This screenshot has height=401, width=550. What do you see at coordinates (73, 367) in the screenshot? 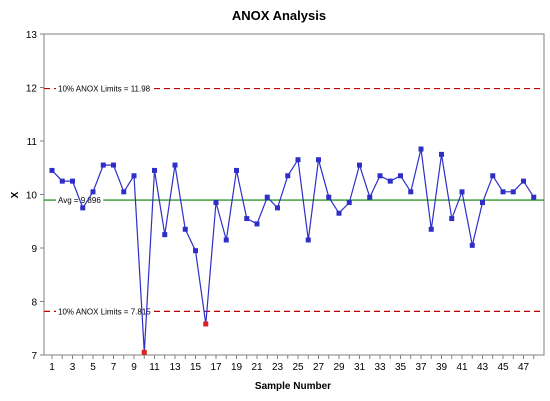
I see `x-tick-label: 3` at bounding box center [73, 367].